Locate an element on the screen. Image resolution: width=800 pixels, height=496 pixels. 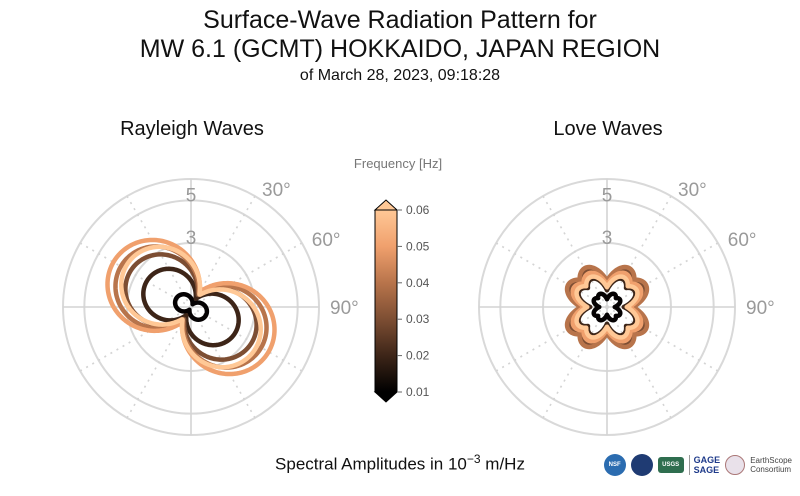
colorbar-frame is located at coordinates (386, 301).